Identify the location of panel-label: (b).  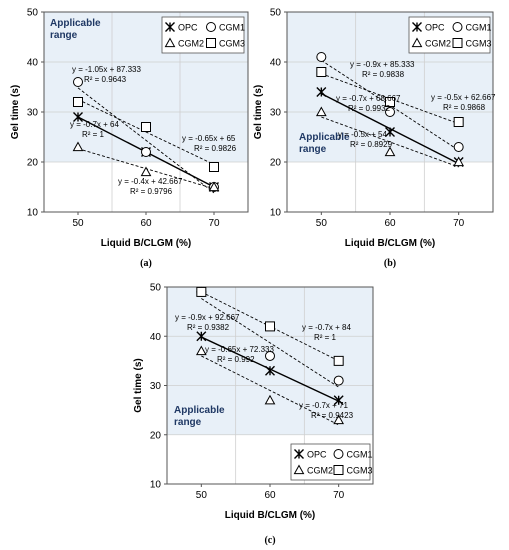
(390, 263).